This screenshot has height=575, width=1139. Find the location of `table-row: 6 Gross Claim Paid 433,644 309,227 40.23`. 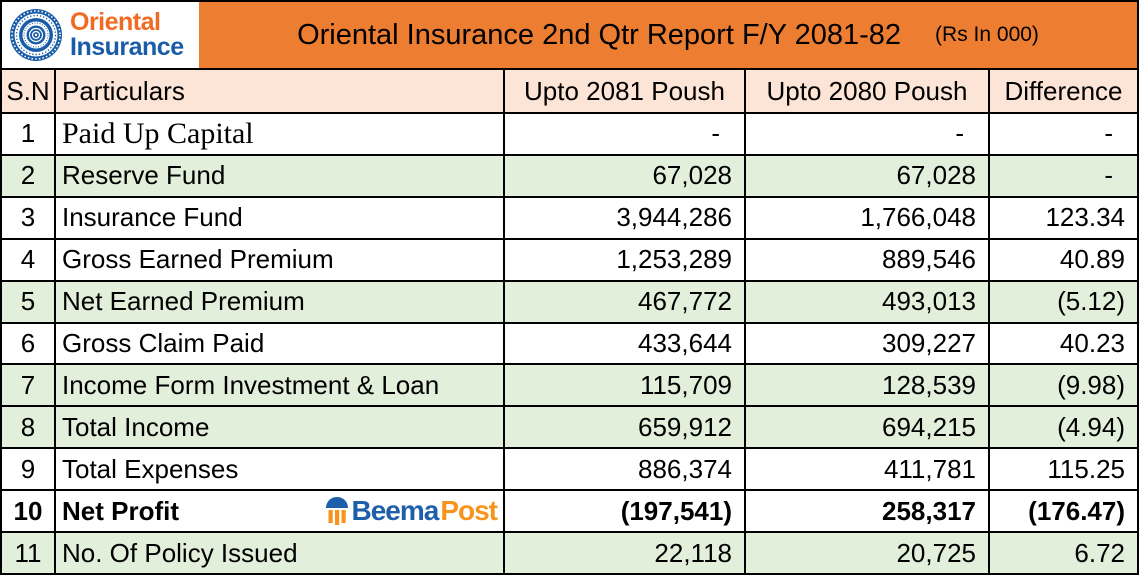

table-row: 6 Gross Claim Paid 433,644 309,227 40.23 is located at coordinates (569, 344).